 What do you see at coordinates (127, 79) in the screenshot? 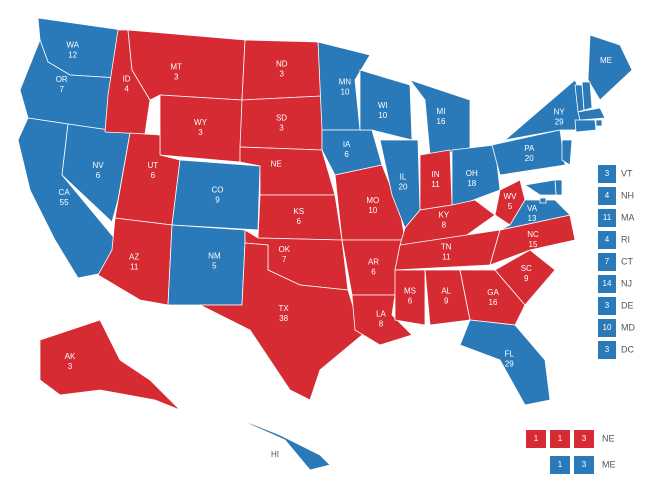
I see `state-label: ID` at bounding box center [127, 79].